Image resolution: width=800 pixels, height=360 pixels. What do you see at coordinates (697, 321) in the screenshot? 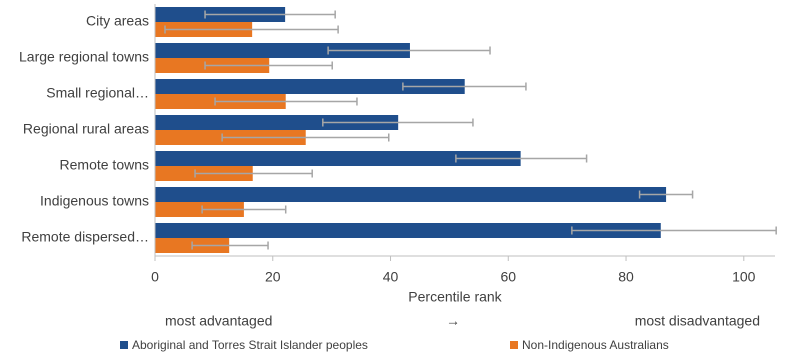
I see `annotation-right: most disadvantaged` at bounding box center [697, 321].